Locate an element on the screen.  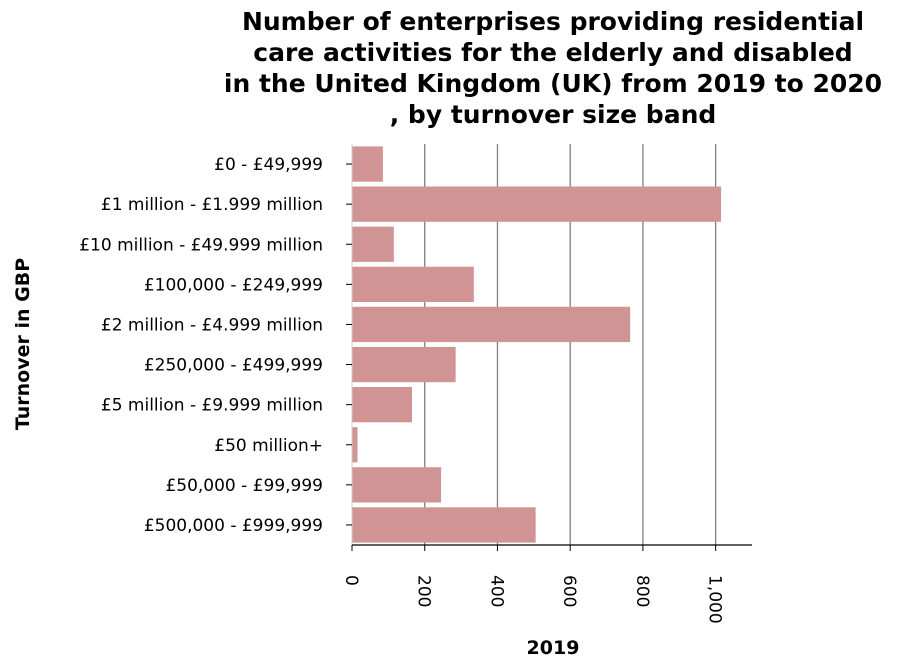
x-tick-label: 200 is located at coordinates (424, 591).